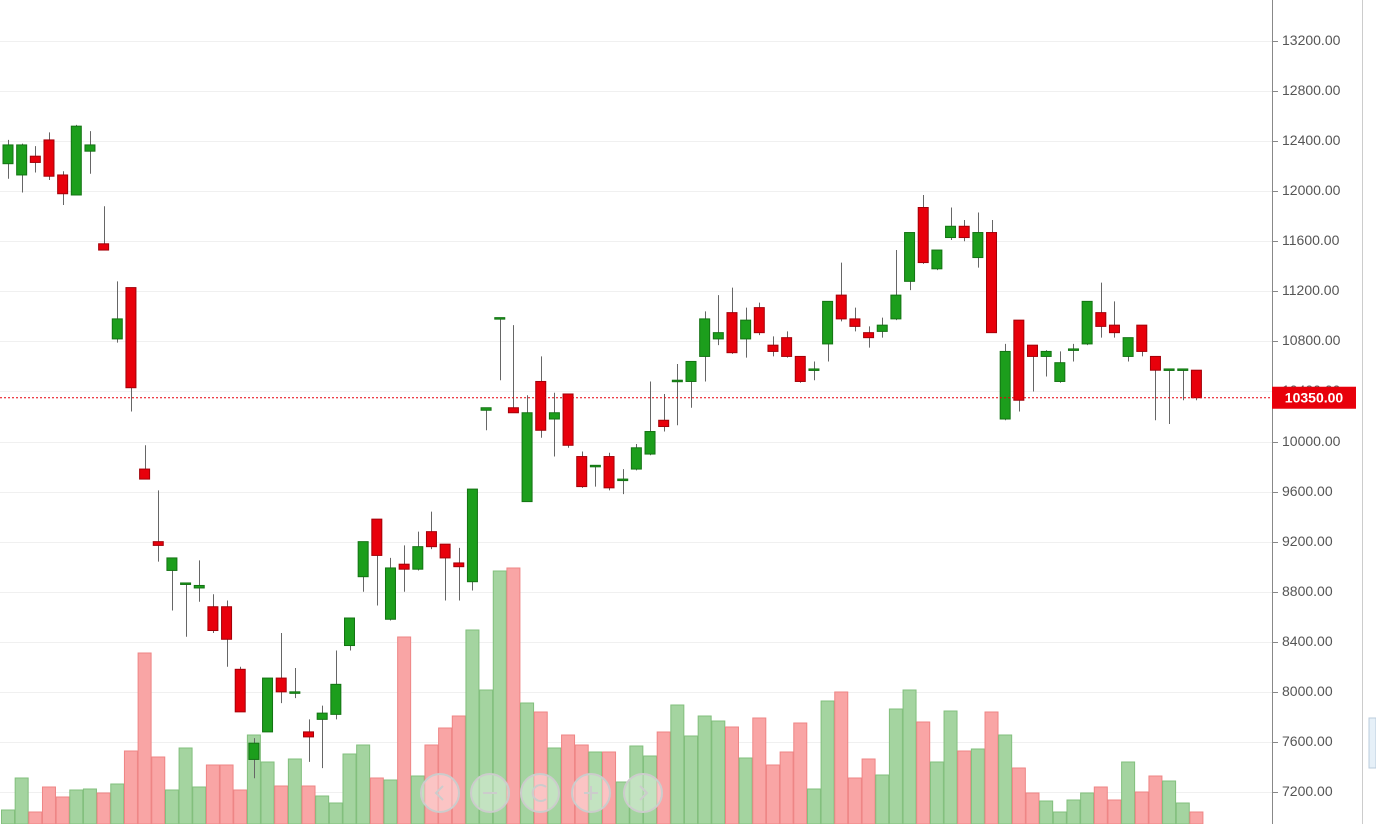 The width and height of the screenshot is (1376, 824). What do you see at coordinates (1311, 140) in the screenshot?
I see `y-tick-label: 12400.00` at bounding box center [1311, 140].